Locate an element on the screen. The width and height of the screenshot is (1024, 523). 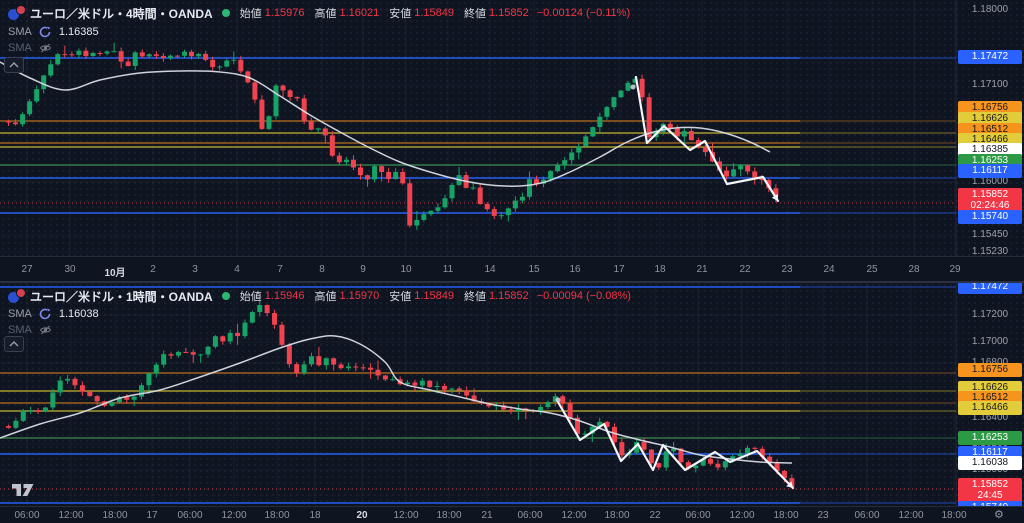
time-axis-label: 29 is located at coordinates (955, 269).